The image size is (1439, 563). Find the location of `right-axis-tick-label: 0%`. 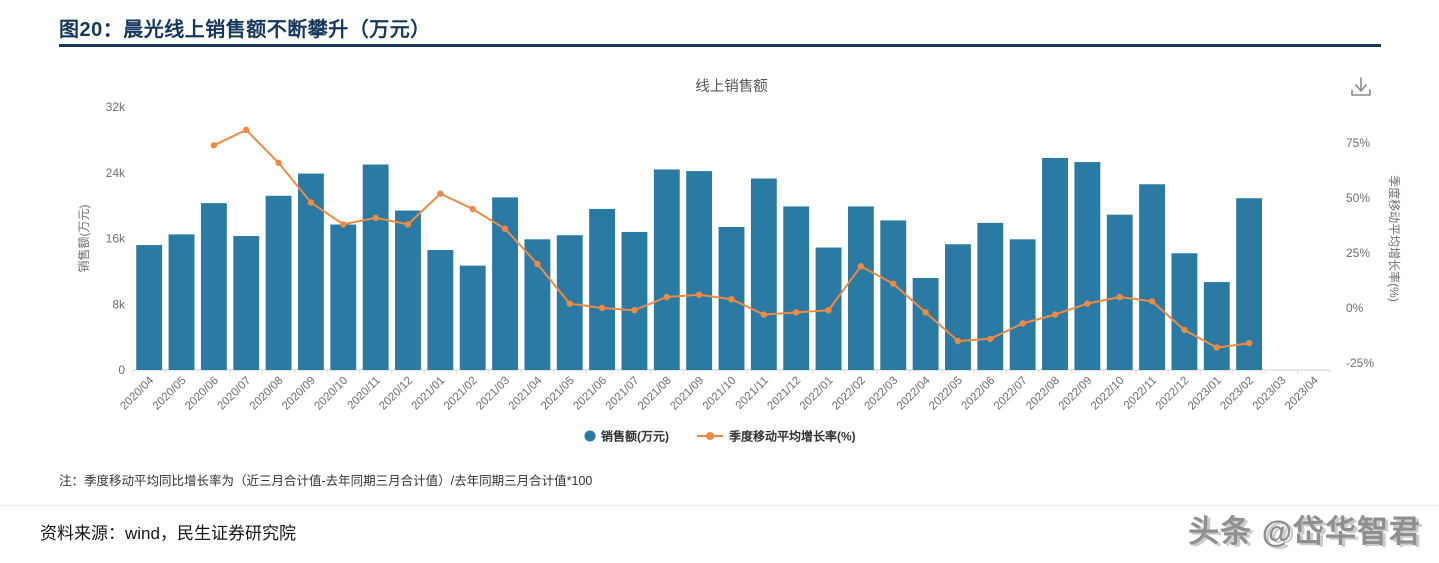

right-axis-tick-label: 0% is located at coordinates (1355, 308).